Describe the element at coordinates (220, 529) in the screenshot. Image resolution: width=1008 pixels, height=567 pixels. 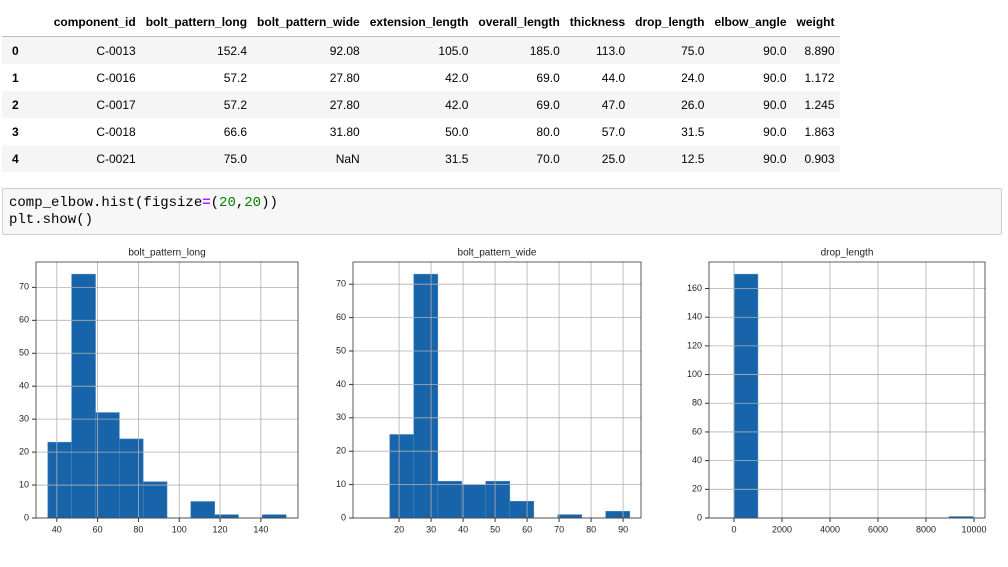
I see `x-tick-label: 120` at that location.